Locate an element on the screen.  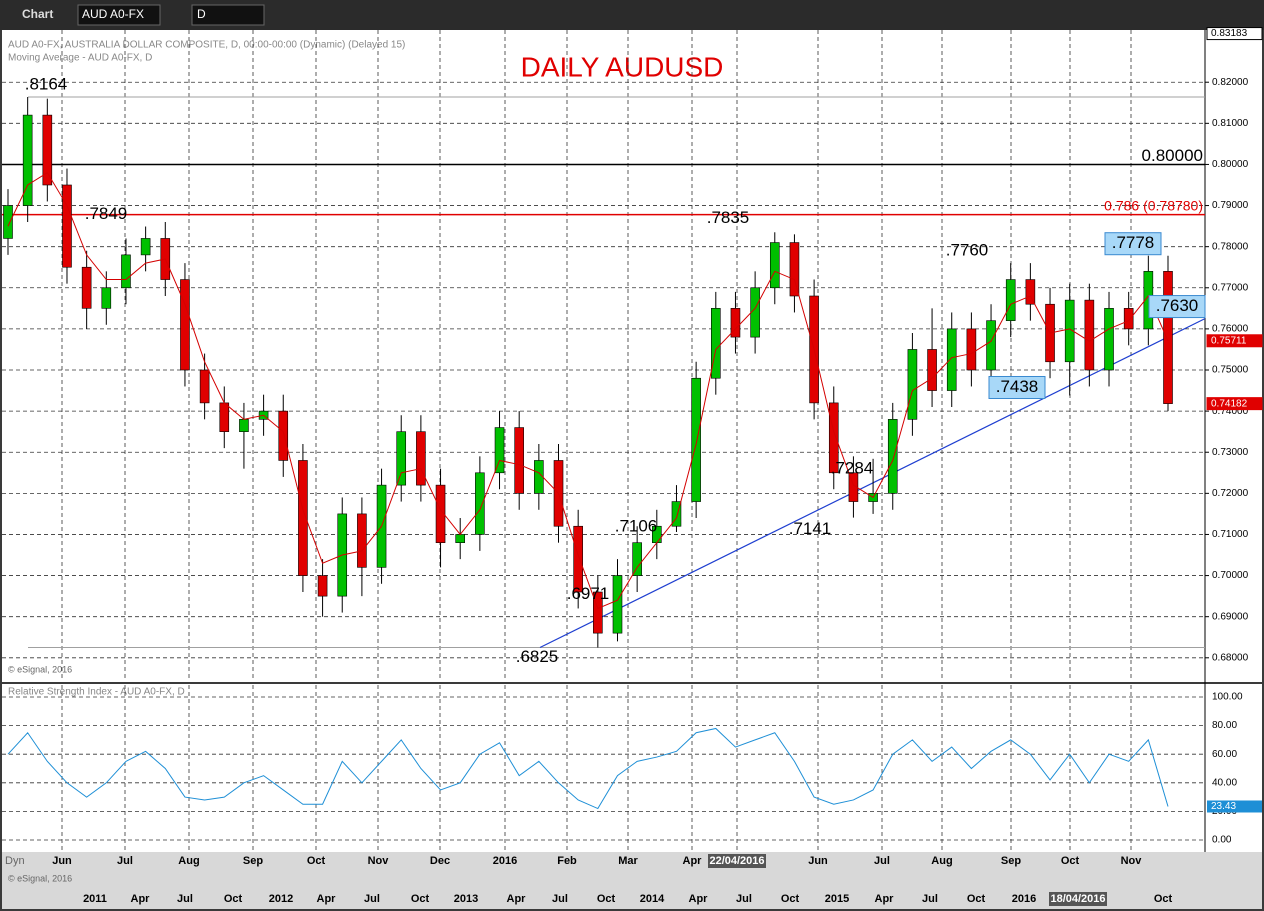
level-label: 0.80000 is located at coordinates (1172, 155).